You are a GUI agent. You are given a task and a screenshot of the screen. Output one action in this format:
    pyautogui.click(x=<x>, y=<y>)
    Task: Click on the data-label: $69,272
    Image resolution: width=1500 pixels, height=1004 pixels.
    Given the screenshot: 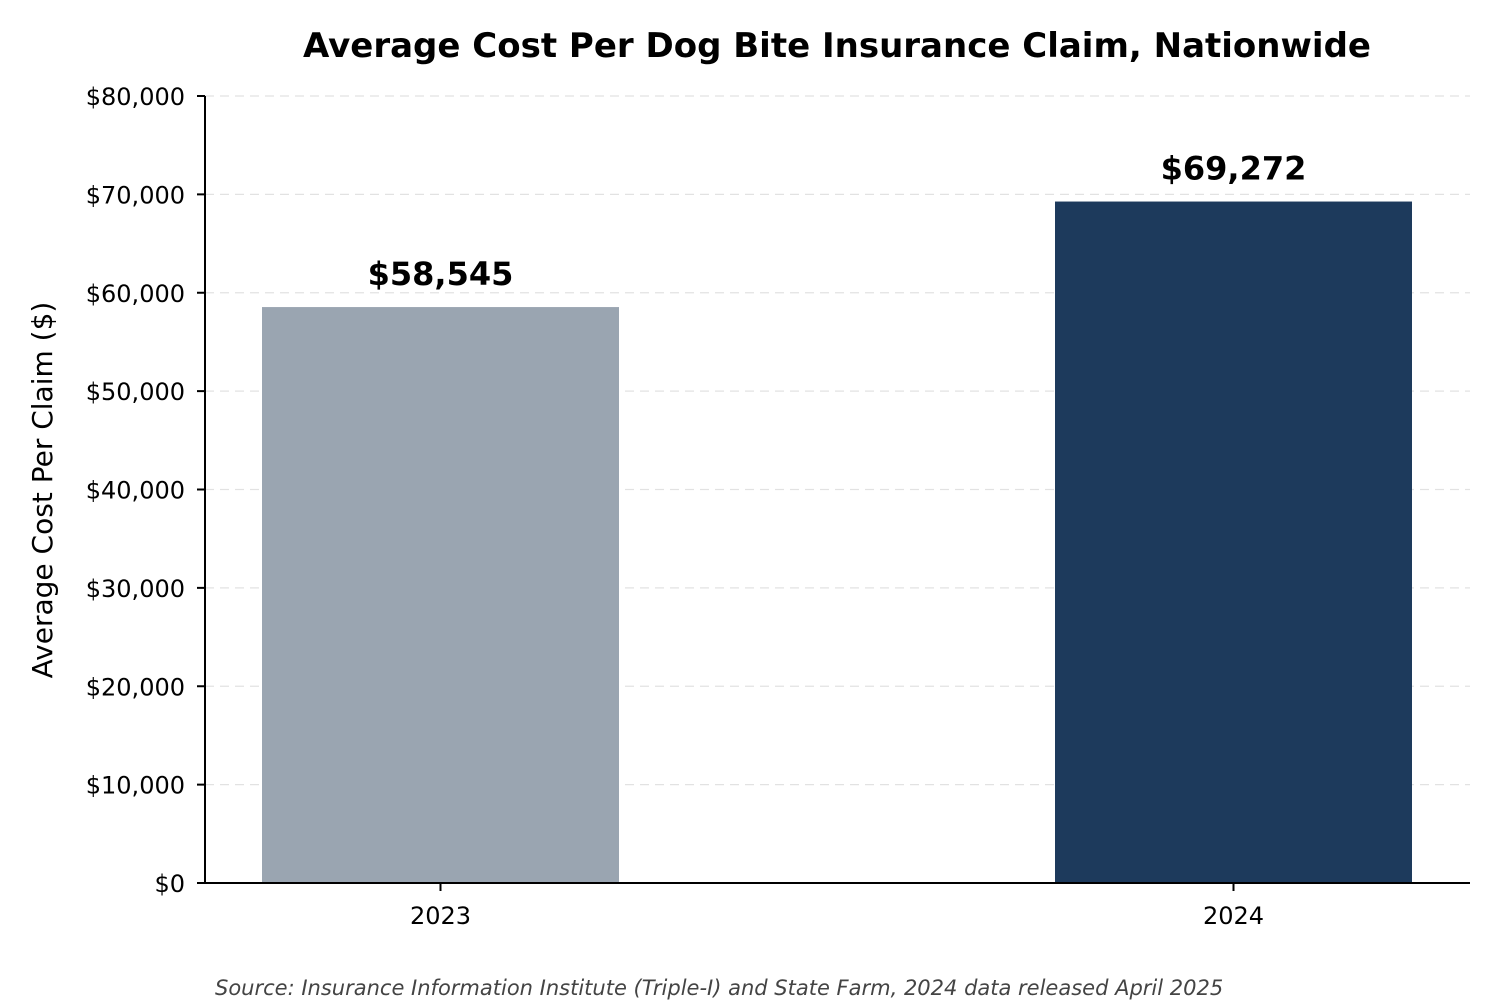 What is the action you would take?
    pyautogui.click(x=1234, y=169)
    